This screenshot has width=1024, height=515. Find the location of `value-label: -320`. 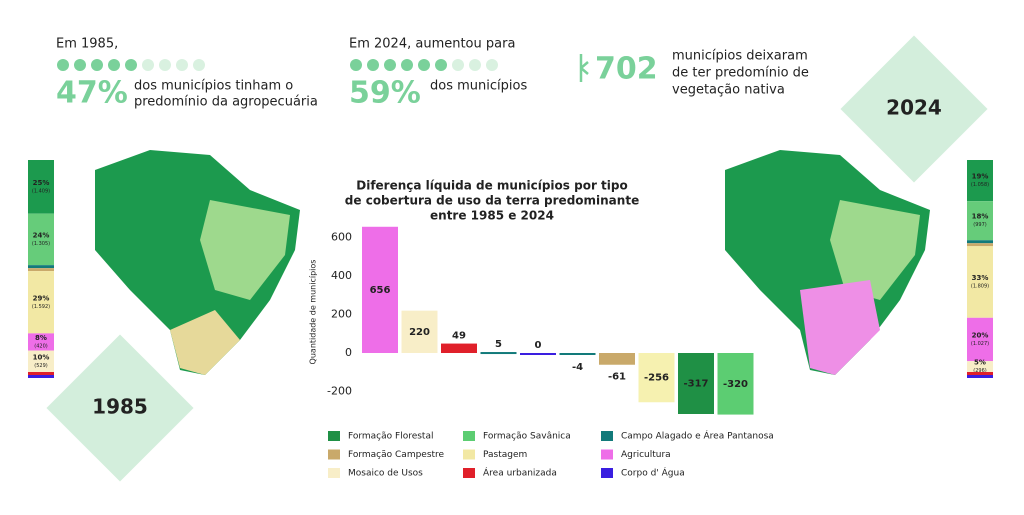

value-label: -320 is located at coordinates (735, 384).